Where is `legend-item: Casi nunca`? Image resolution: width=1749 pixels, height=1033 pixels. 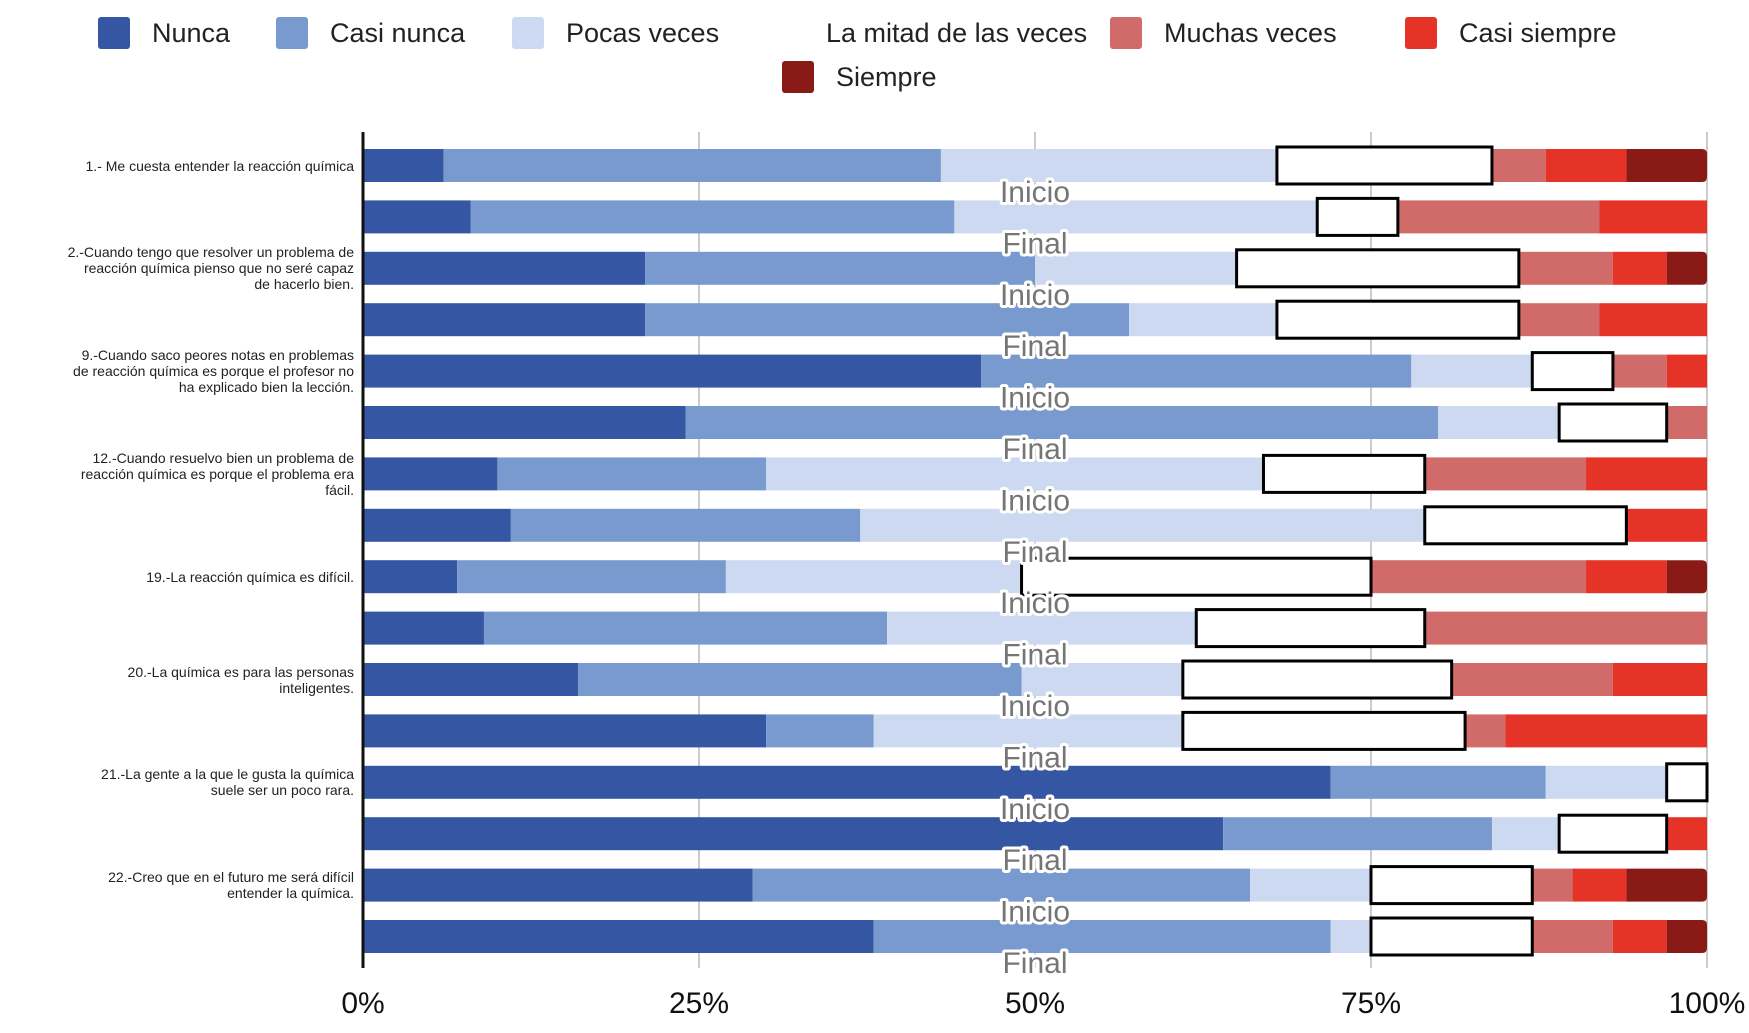 legend-item: Casi nunca is located at coordinates (370, 33).